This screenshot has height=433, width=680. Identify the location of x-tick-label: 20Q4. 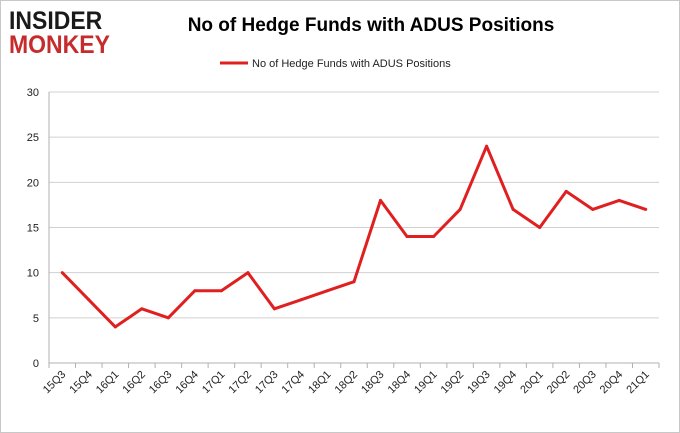
(612, 383).